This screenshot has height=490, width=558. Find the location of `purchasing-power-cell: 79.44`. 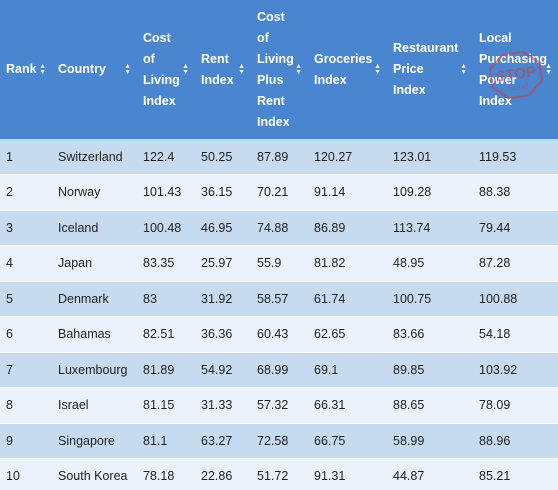

purchasing-power-cell: 79.44 is located at coordinates (515, 228).